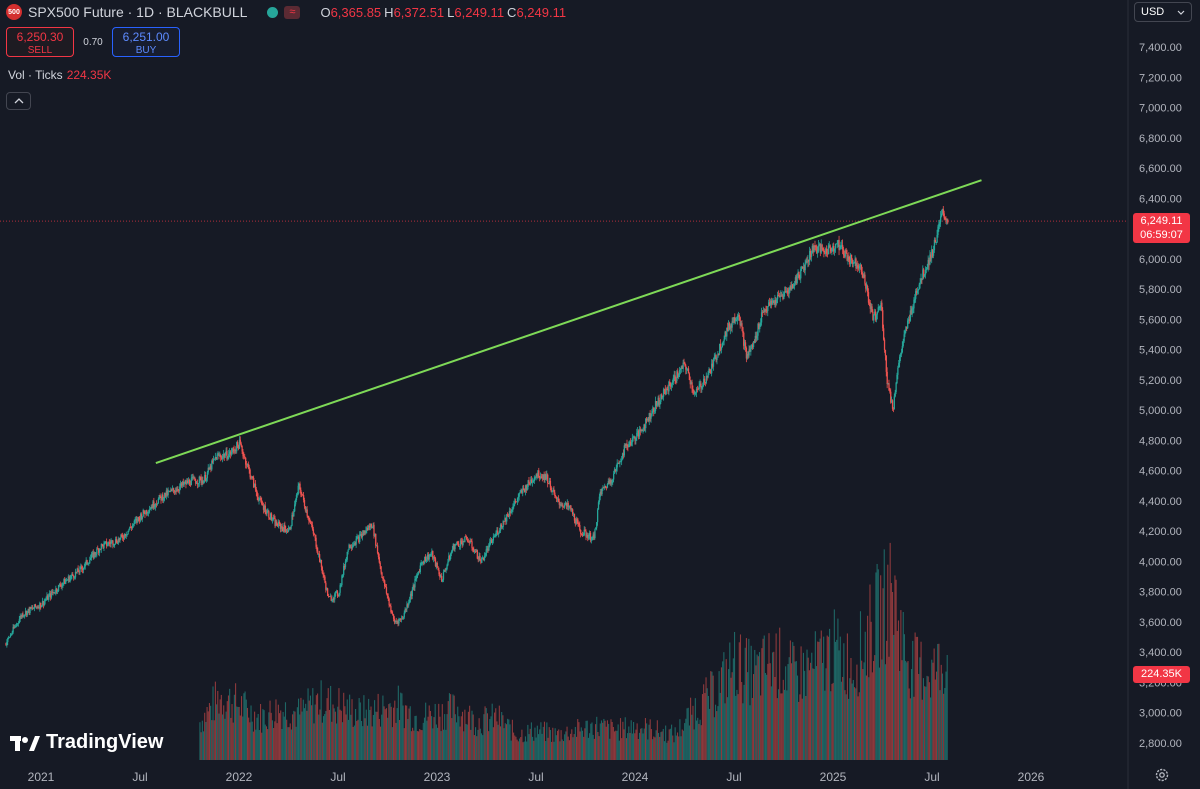 The width and height of the screenshot is (1200, 789). I want to click on buy-button: 6,251.00 BUY, so click(146, 42).